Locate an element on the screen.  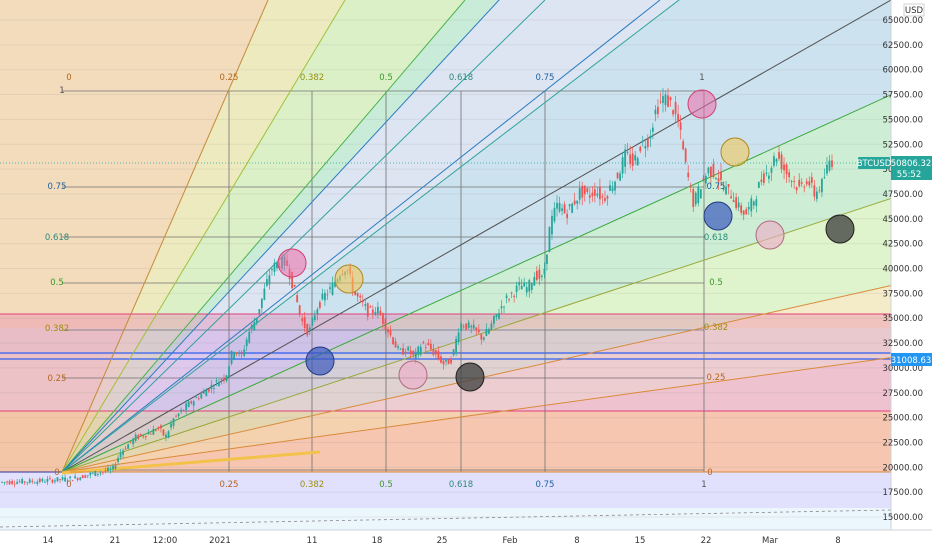
price-tick-label: 47500.00 is located at coordinates (902, 195).